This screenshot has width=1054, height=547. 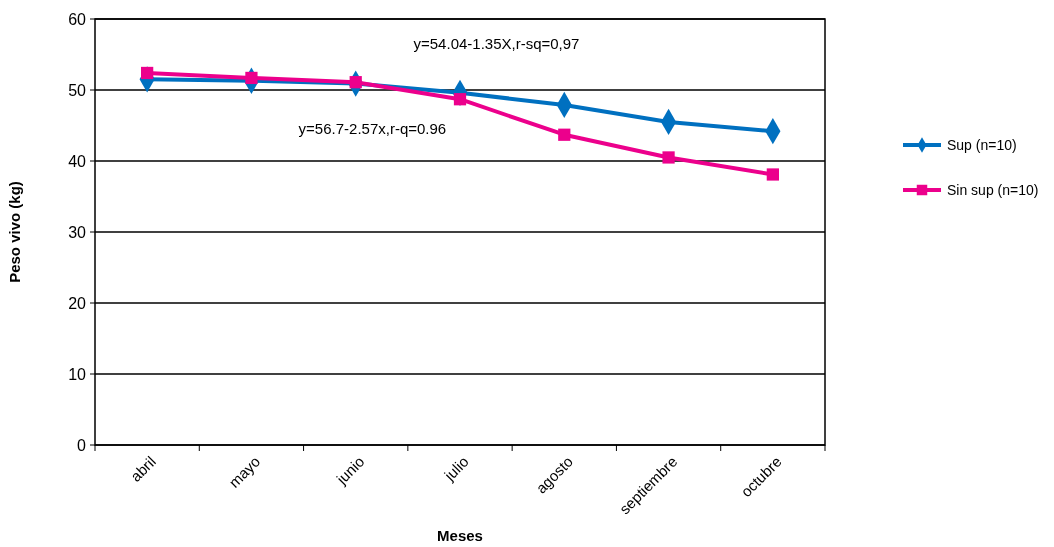 What do you see at coordinates (77, 161) in the screenshot?
I see `y-tick-label: 40` at bounding box center [77, 161].